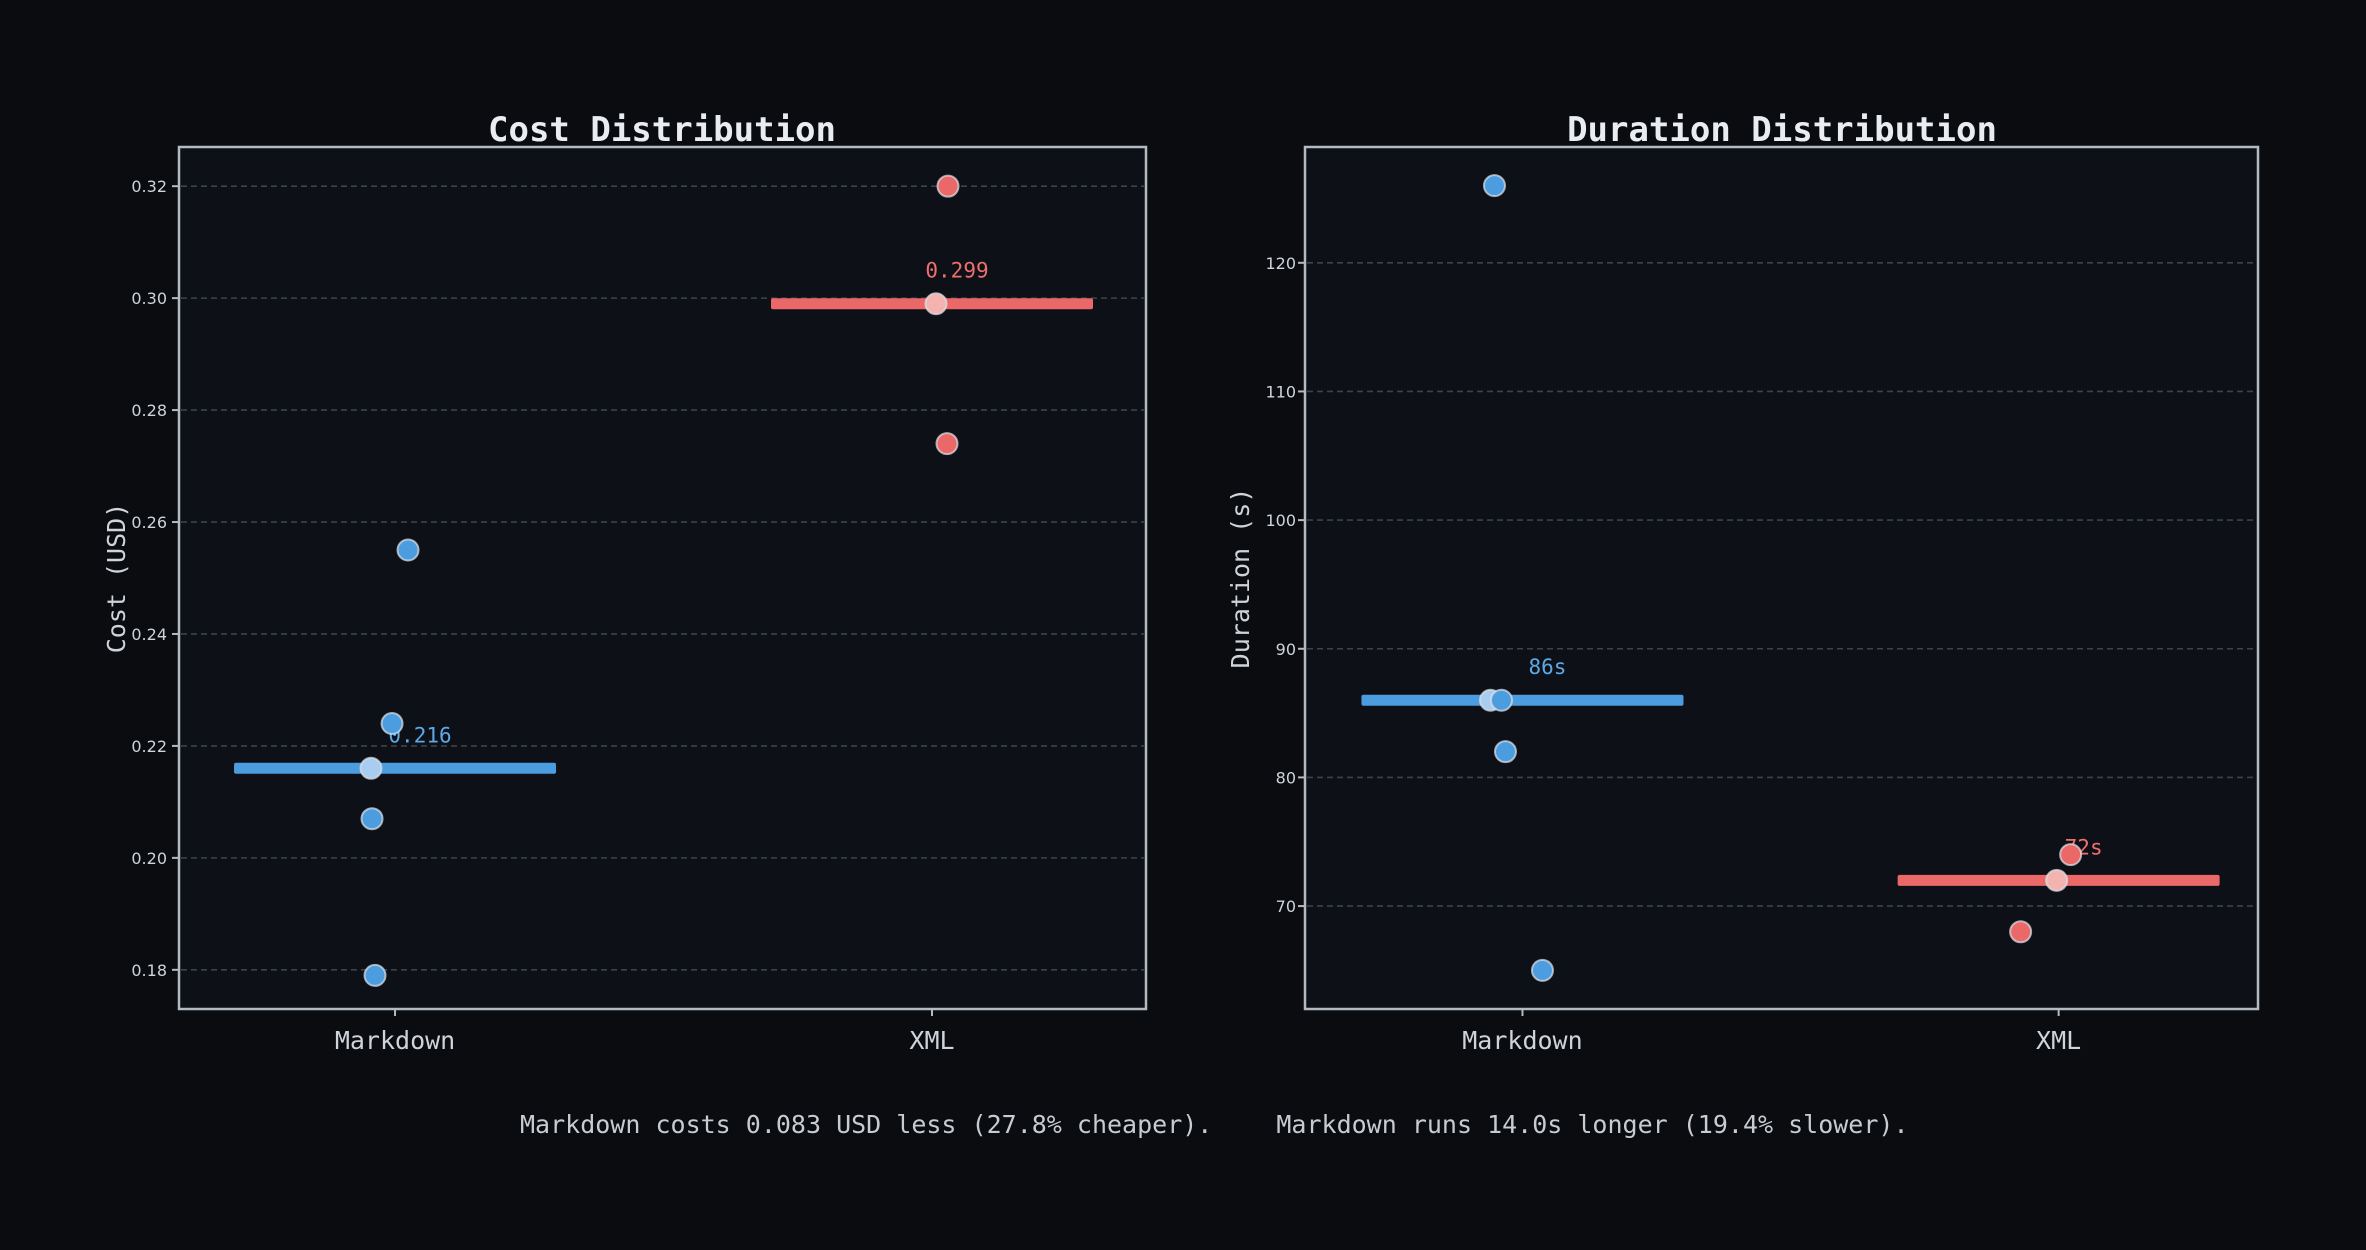  What do you see at coordinates (149, 186) in the screenshot?
I see `y-tick-label: 0.32` at bounding box center [149, 186].